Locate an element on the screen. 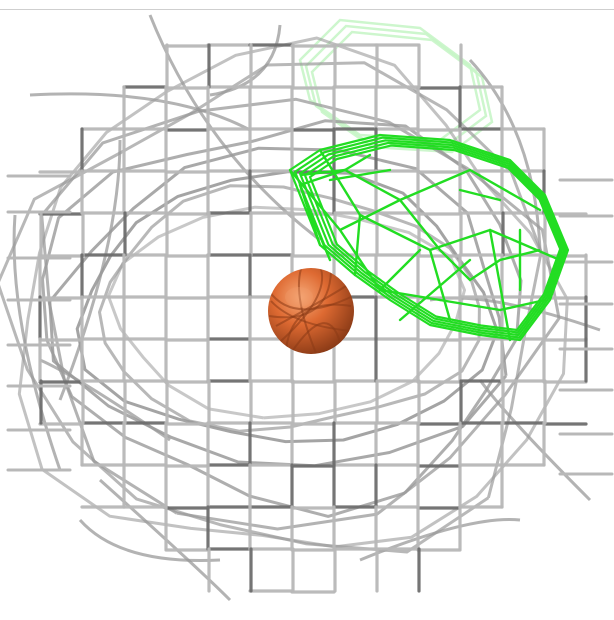 The width and height of the screenshot is (614, 620). orange-sphere-atom is located at coordinates (311, 311).